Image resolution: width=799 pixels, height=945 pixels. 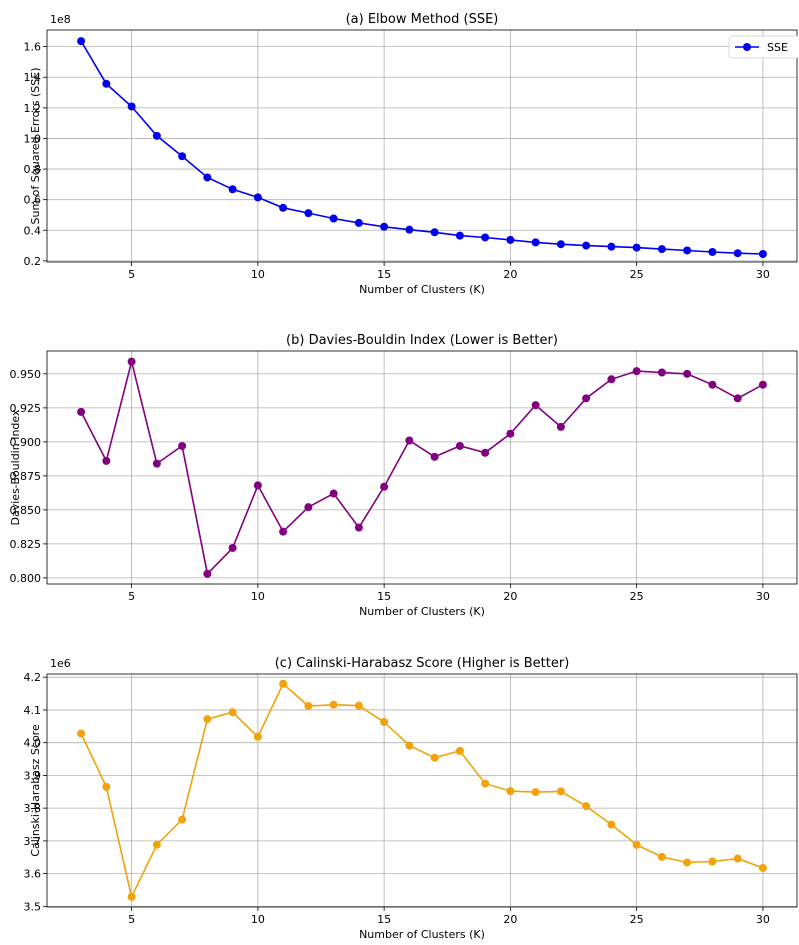 What do you see at coordinates (131, 596) in the screenshot?
I see `x-tick-label: 5` at bounding box center [131, 596].